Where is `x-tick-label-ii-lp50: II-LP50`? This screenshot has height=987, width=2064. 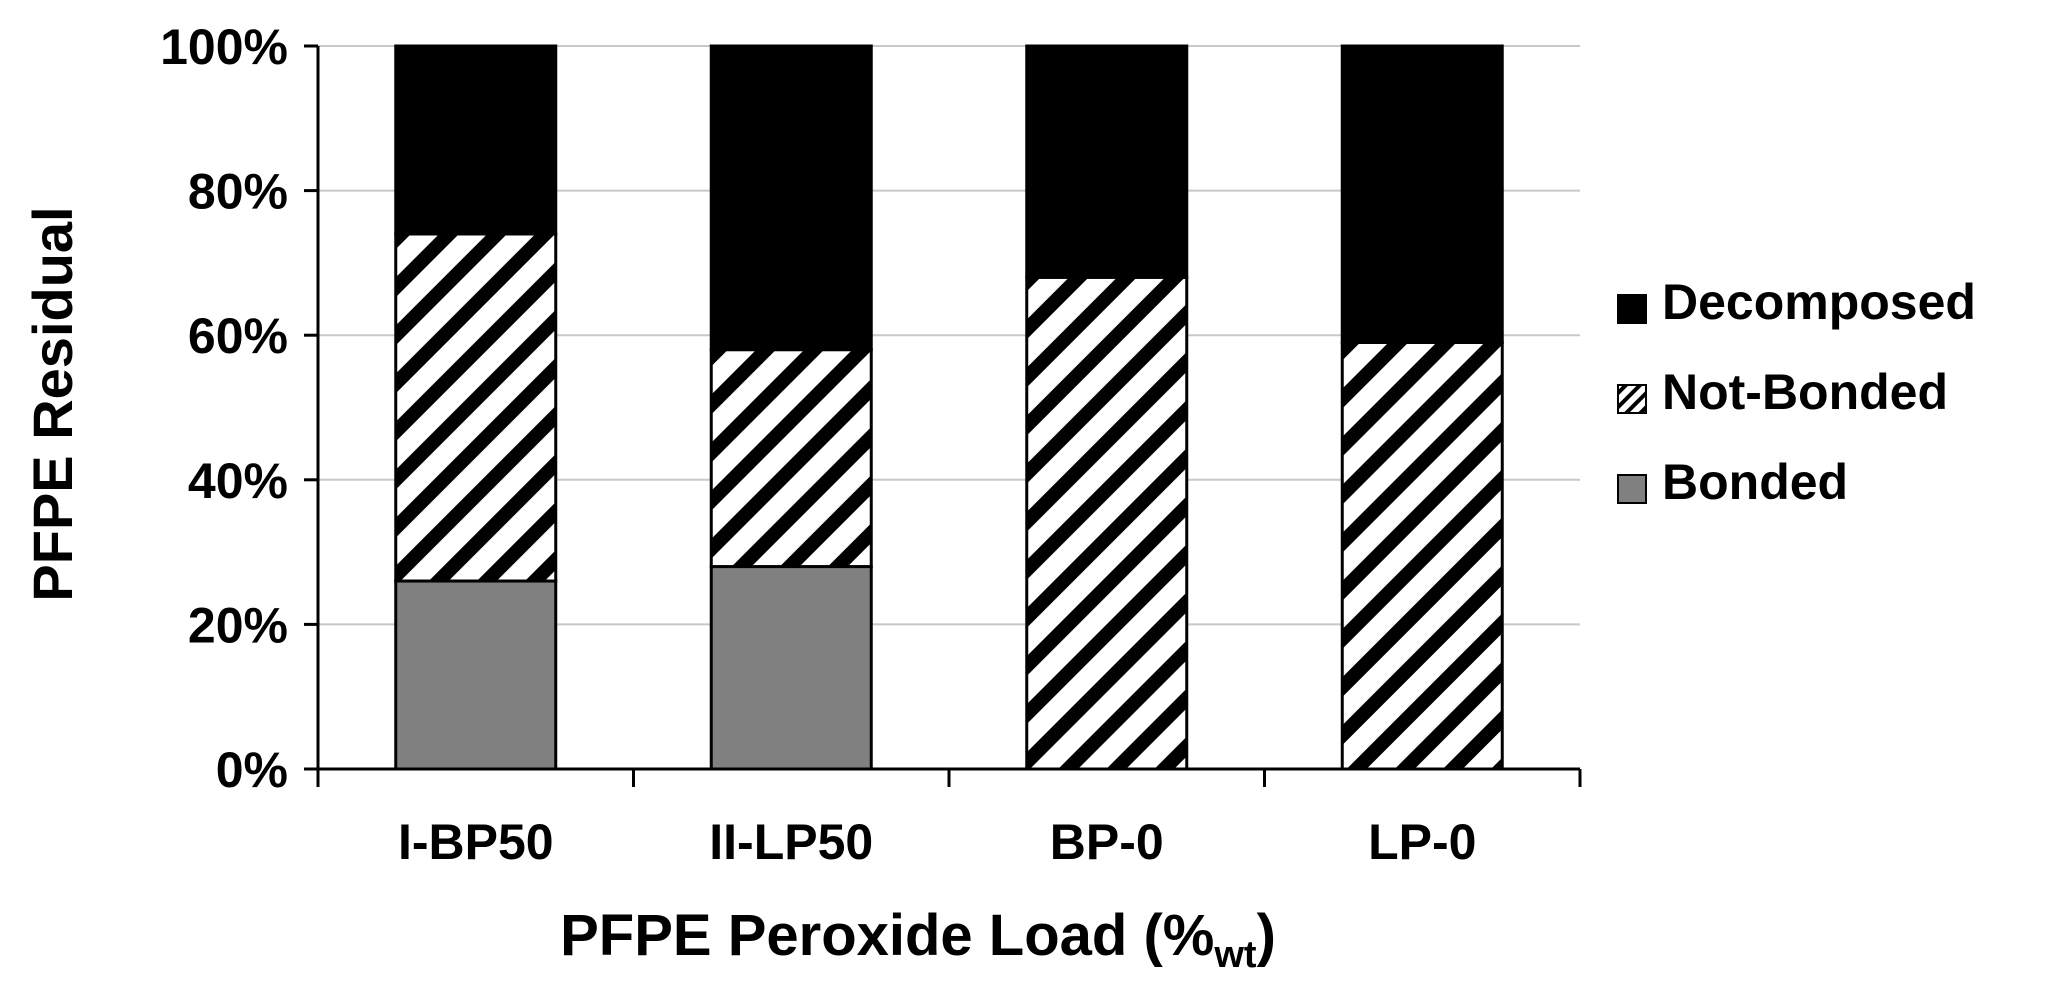 x-tick-label-ii-lp50: II-LP50 is located at coordinates (791, 842).